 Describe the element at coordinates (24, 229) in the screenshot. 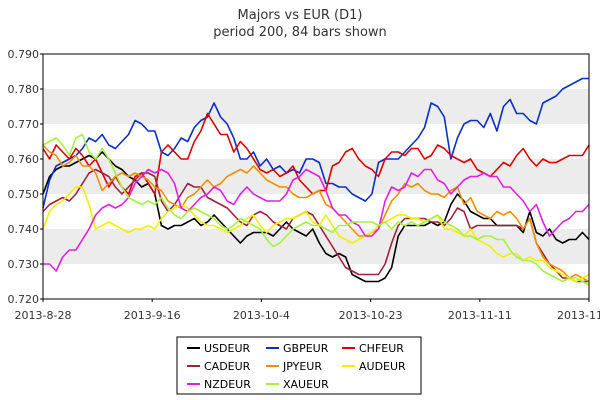

I see `y-tick-label: 0.740` at that location.